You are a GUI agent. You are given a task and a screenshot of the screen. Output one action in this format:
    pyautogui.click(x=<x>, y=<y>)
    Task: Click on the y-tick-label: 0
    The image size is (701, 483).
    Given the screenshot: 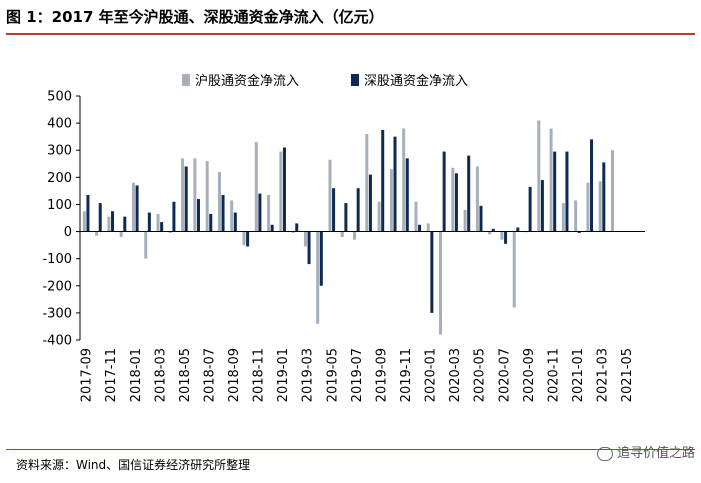 What is the action you would take?
    pyautogui.click(x=68, y=232)
    